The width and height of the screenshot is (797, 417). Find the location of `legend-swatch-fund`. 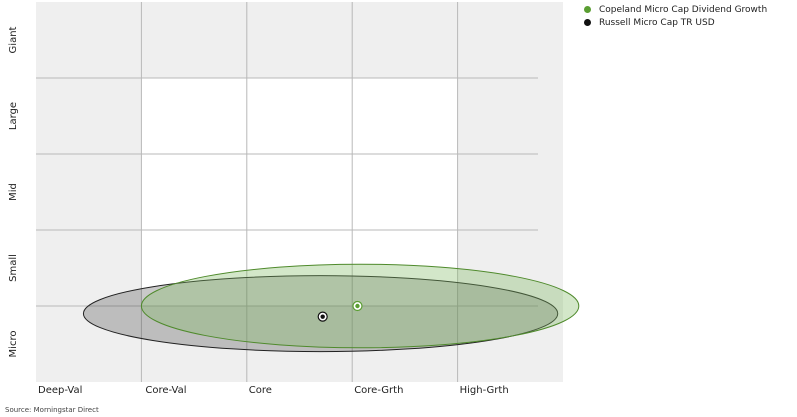

legend-swatch-fund is located at coordinates (587, 9).